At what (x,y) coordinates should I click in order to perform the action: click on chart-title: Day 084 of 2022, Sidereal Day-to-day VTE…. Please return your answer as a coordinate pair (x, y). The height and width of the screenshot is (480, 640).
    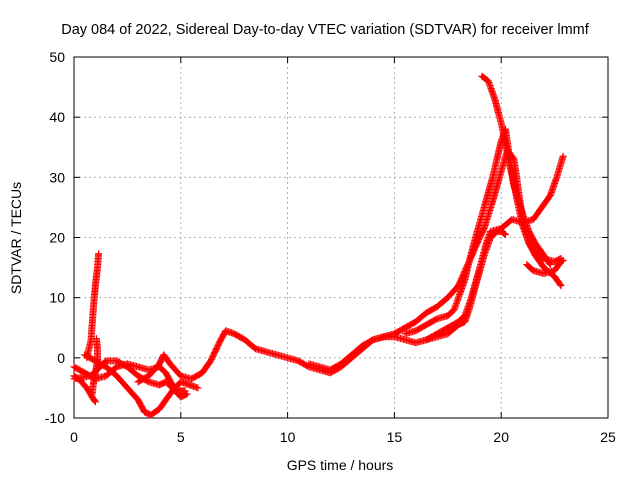
    Looking at the image, I should click on (325, 30).